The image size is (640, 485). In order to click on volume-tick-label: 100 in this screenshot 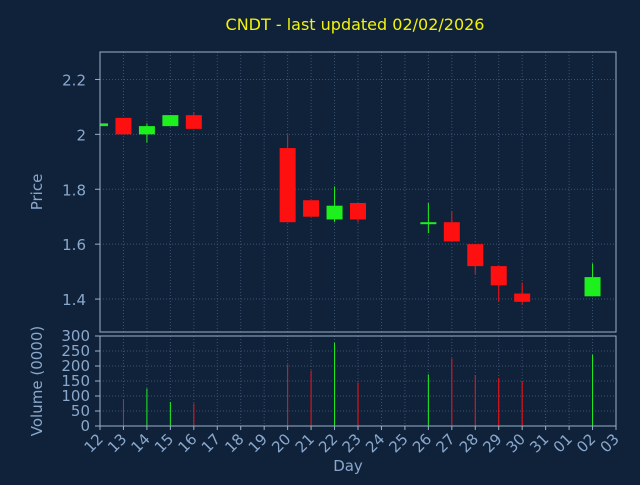, I will do `click(75, 396)`.